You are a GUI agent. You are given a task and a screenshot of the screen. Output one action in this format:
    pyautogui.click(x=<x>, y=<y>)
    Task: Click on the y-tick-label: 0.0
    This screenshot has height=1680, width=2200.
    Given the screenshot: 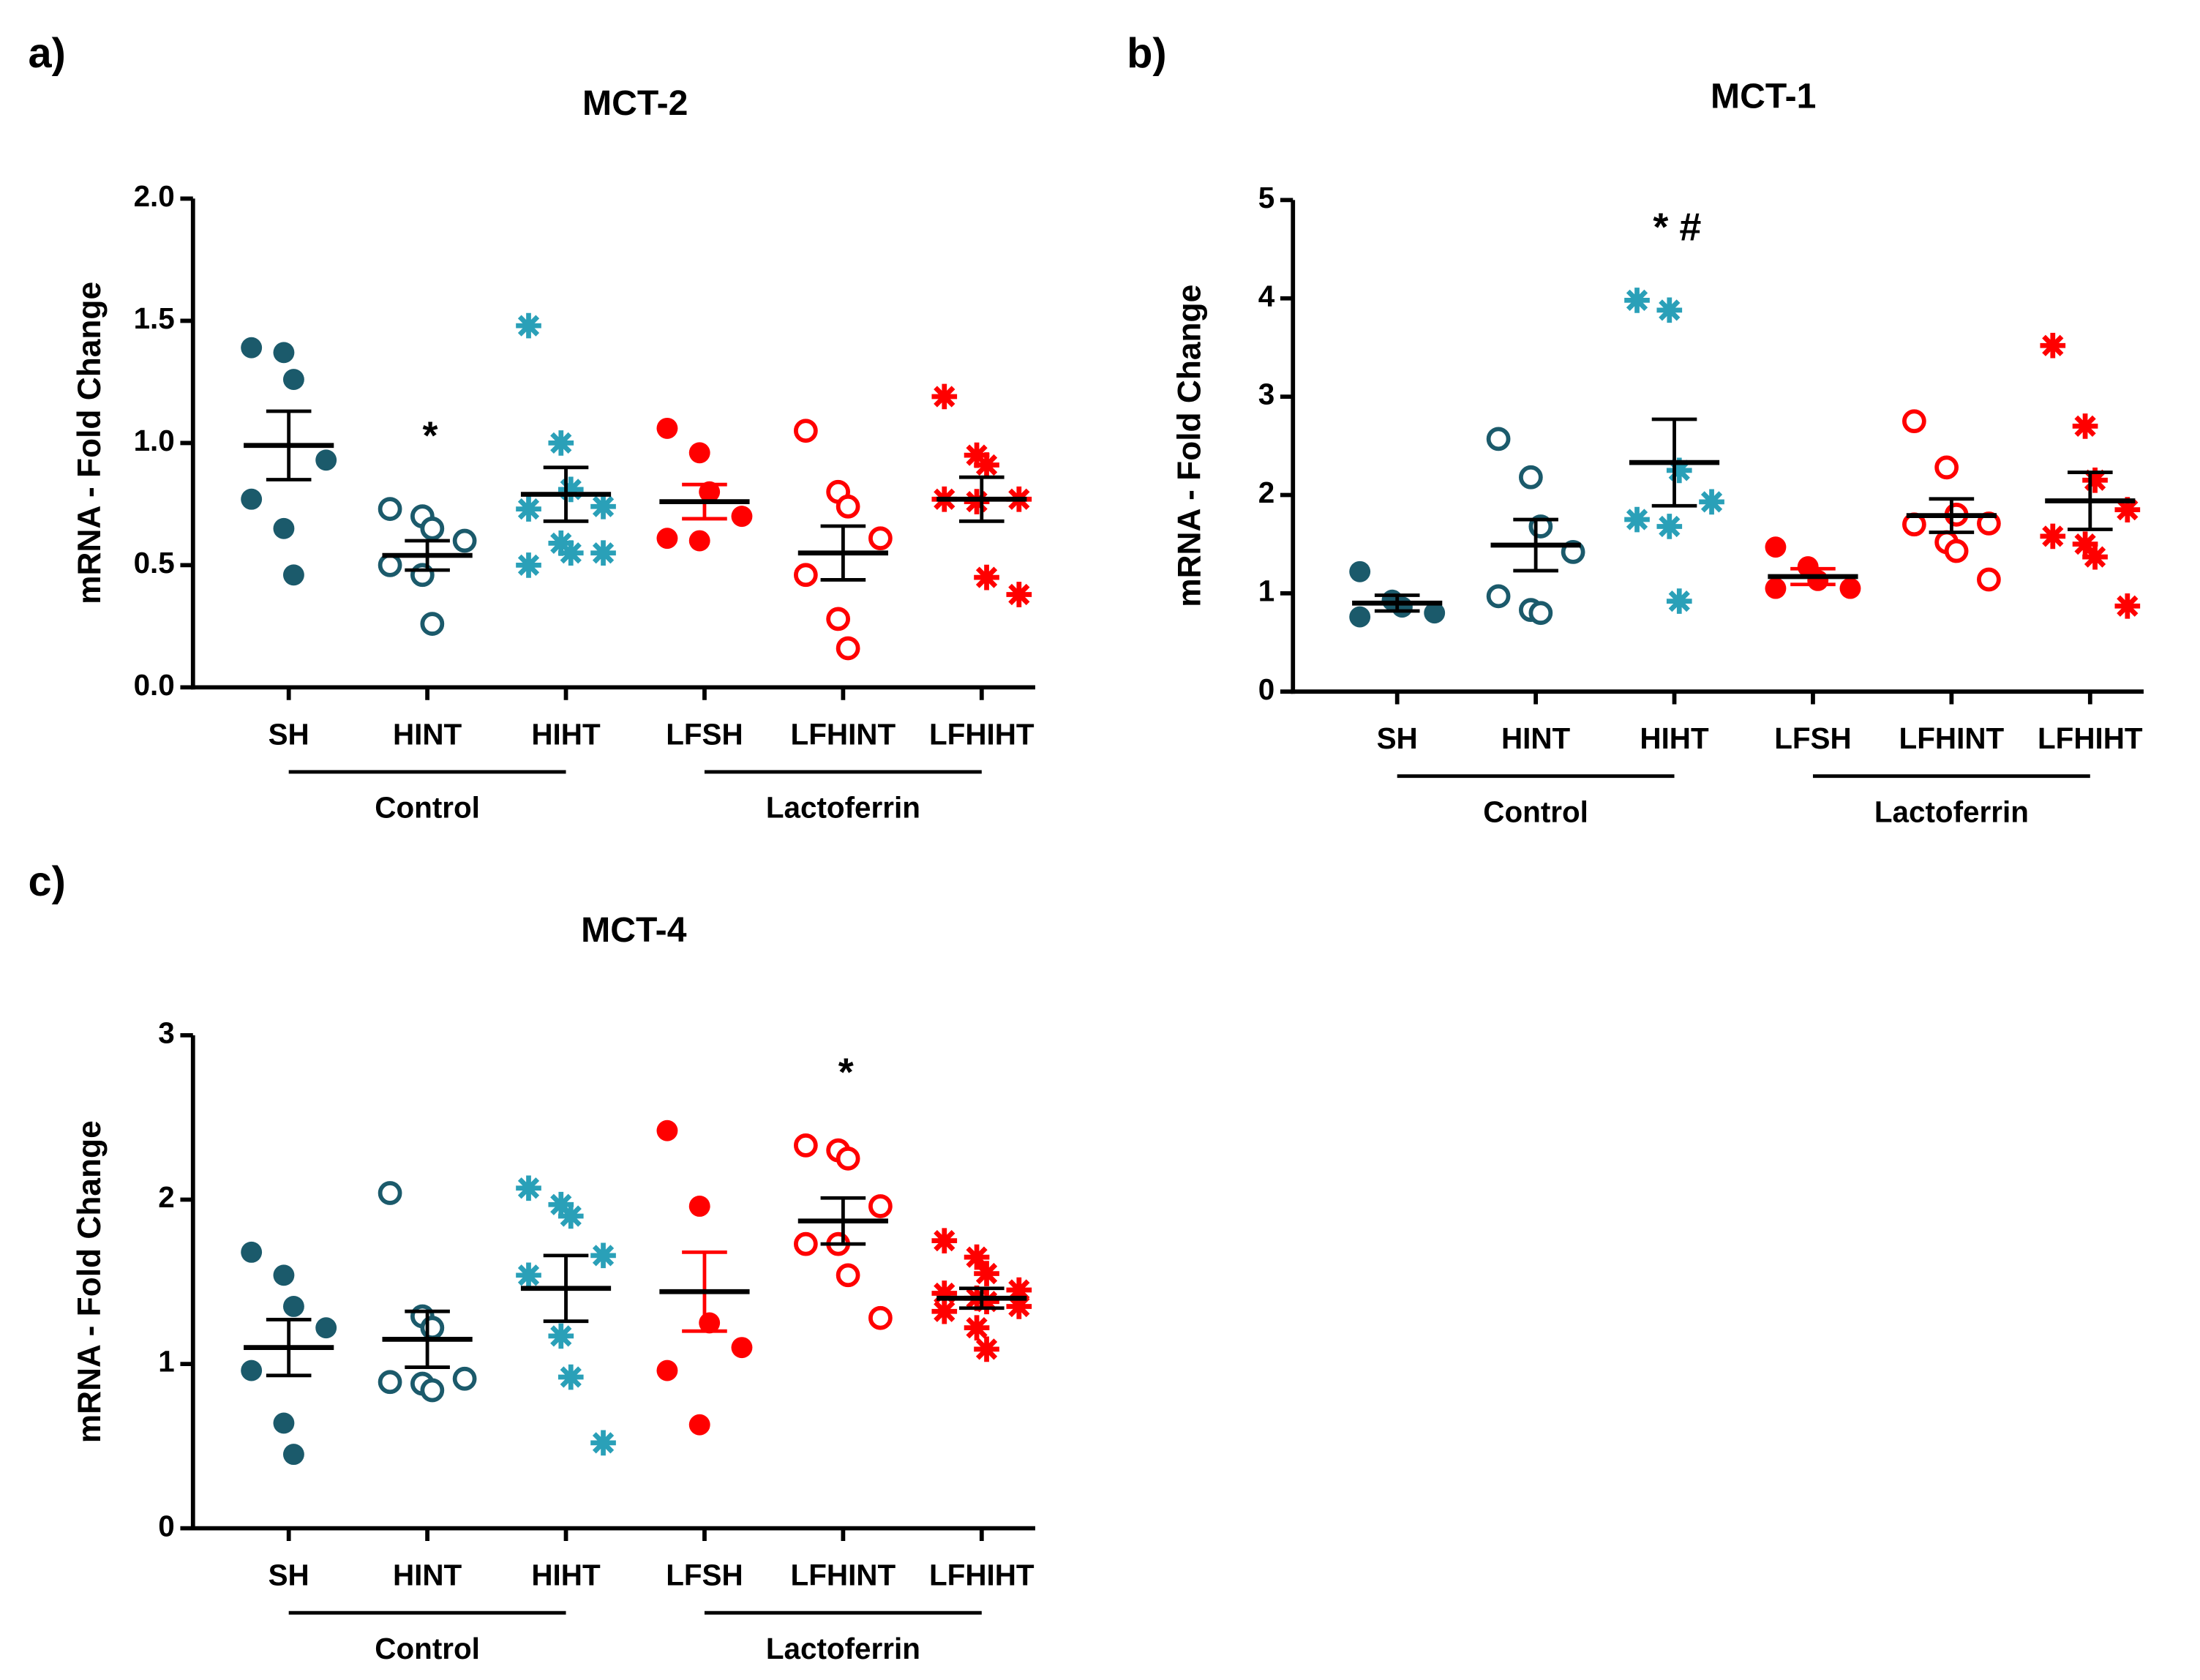 What is the action you would take?
    pyautogui.click(x=154, y=685)
    